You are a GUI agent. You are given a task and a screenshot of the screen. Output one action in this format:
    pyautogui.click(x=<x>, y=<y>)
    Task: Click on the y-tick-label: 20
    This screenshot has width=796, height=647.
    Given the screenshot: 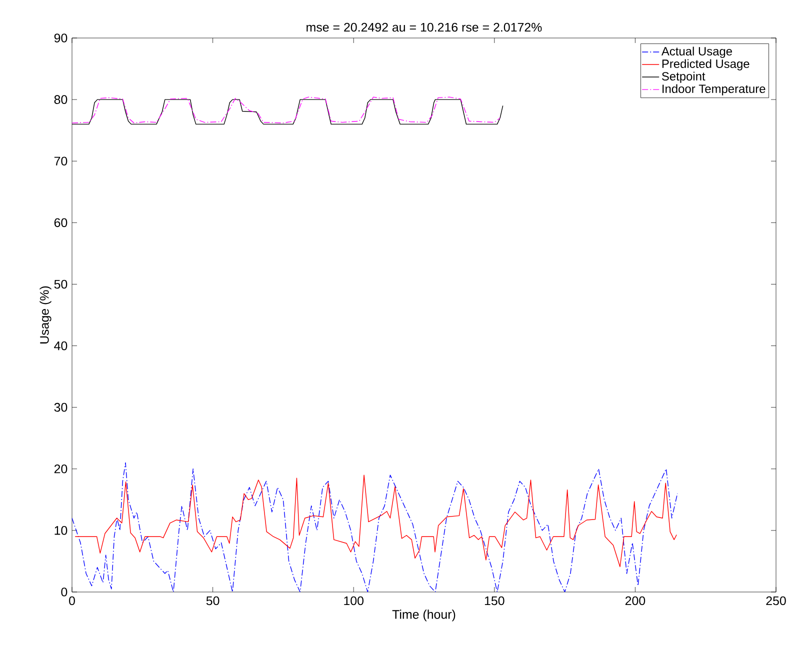 What is the action you would take?
    pyautogui.click(x=61, y=469)
    